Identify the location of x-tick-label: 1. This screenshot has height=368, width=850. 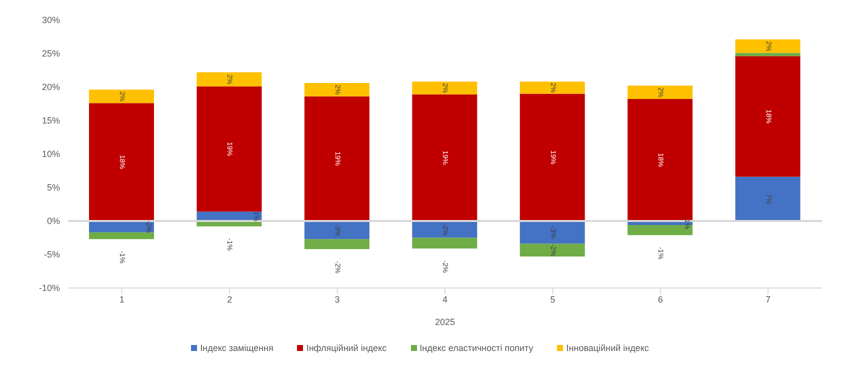
(121, 299).